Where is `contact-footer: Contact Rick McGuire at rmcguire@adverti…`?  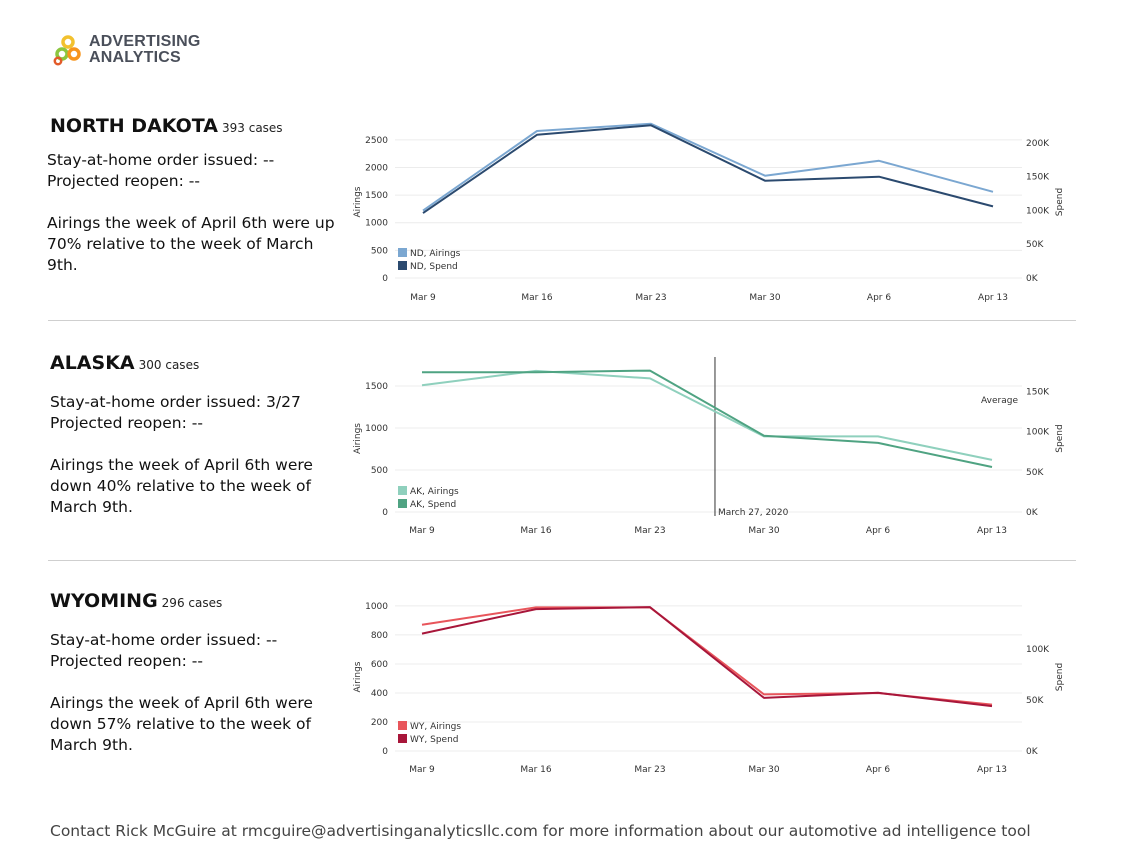 contact-footer: Contact Rick McGuire at rmcguire@adverti… is located at coordinates (540, 831).